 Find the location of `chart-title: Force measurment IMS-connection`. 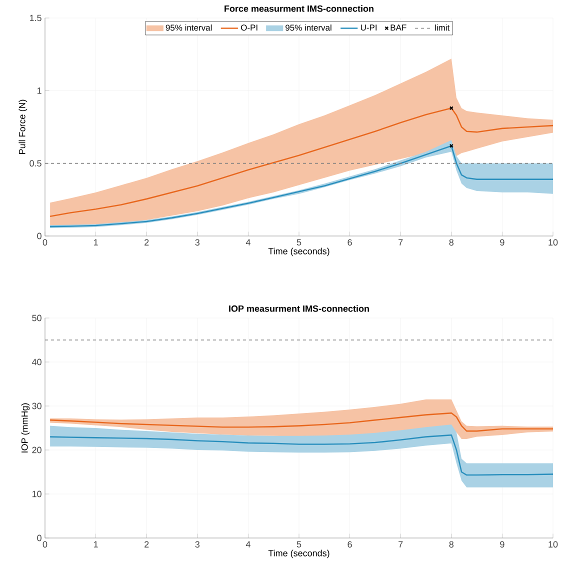

chart-title: Force measurment IMS-connection is located at coordinates (299, 8).